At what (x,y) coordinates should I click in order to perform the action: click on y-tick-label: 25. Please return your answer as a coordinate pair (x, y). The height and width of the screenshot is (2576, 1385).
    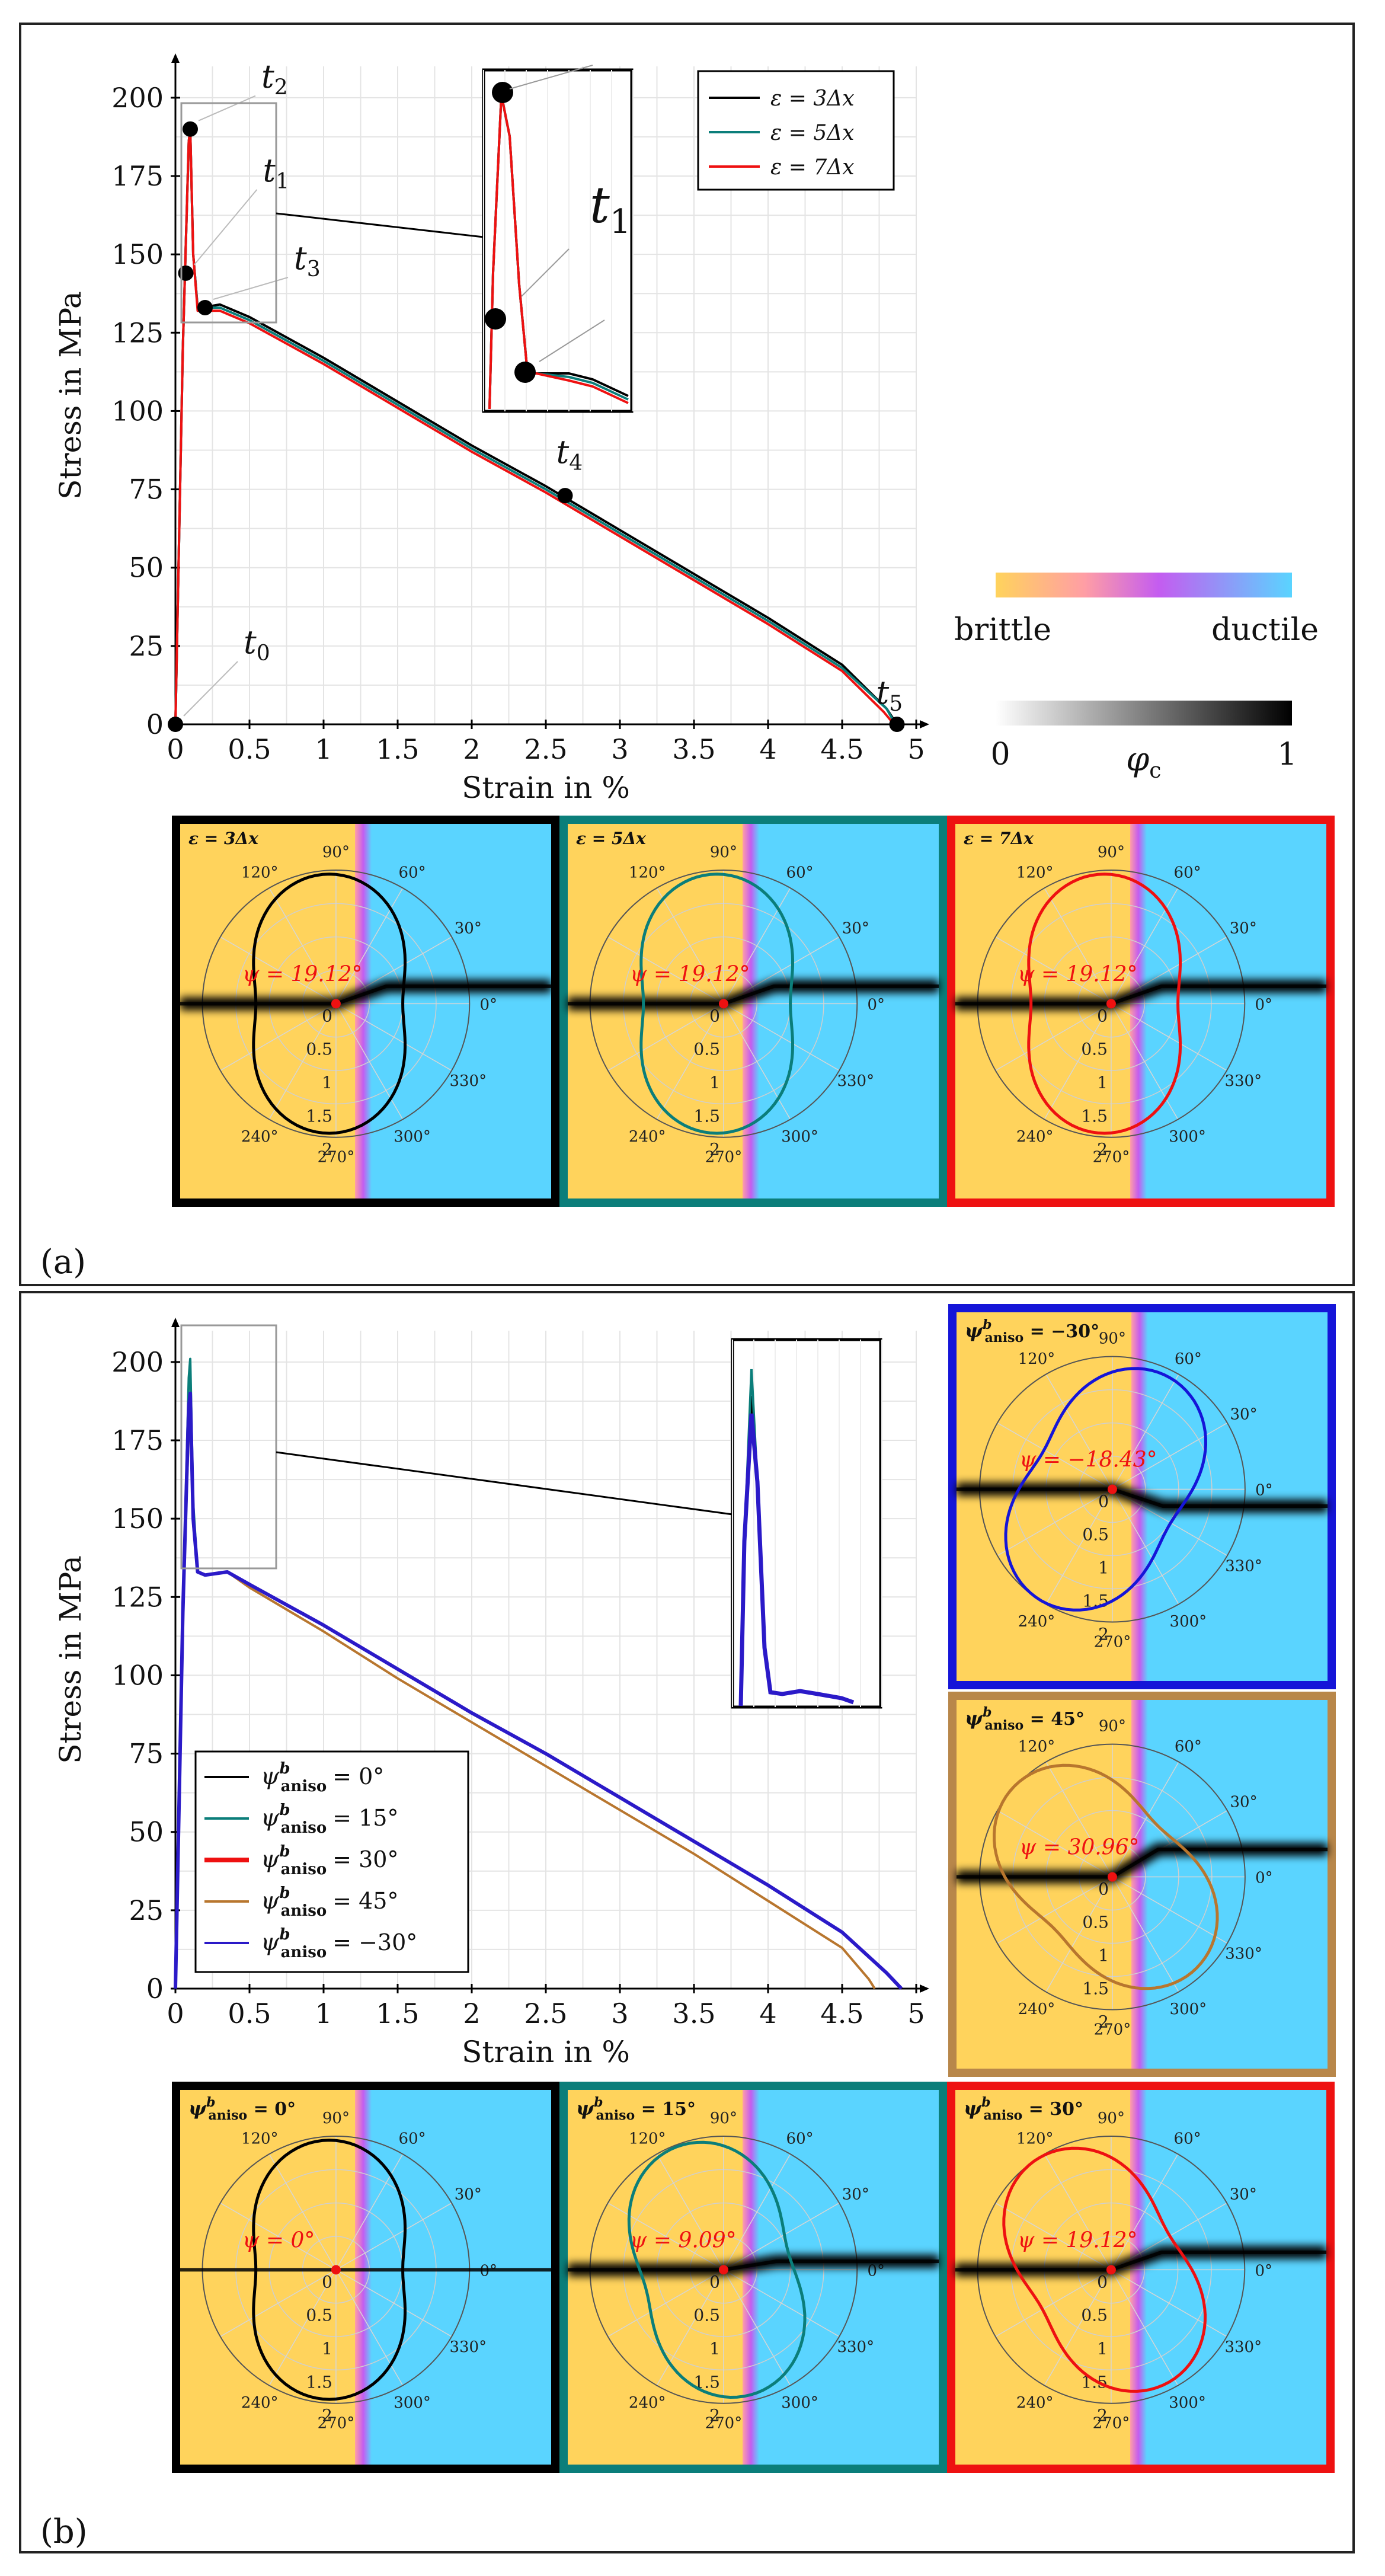
    Looking at the image, I should click on (146, 1910).